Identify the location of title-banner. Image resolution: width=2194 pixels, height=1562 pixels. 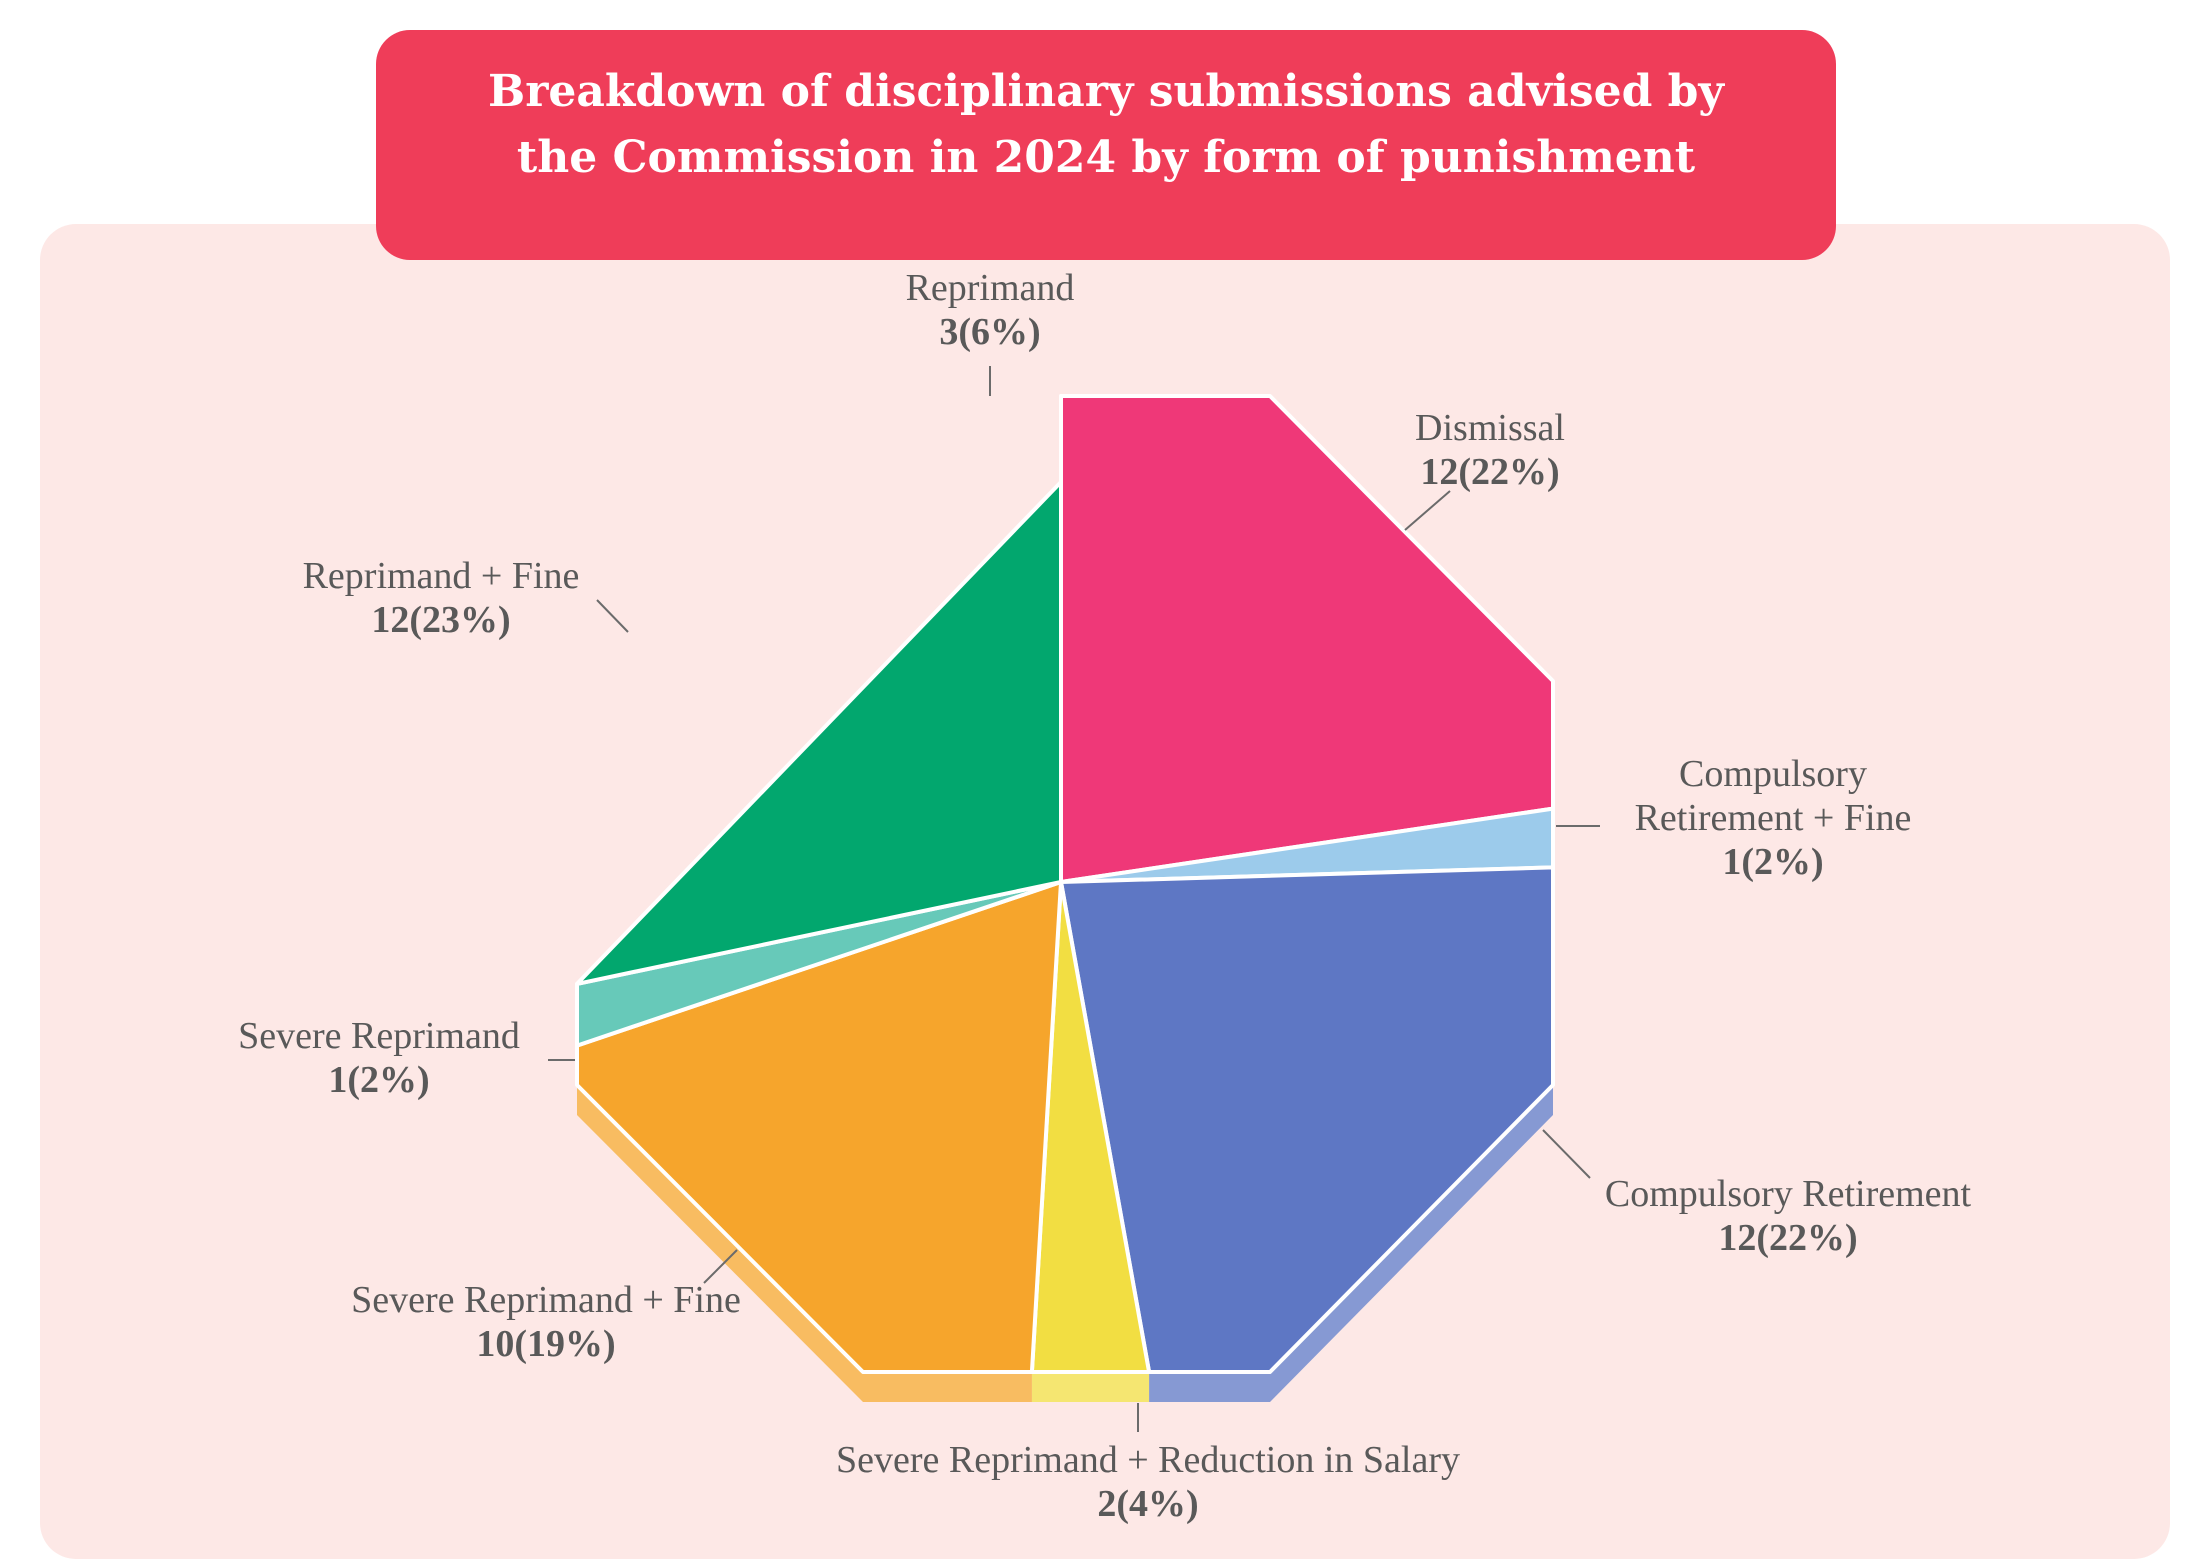
(1106, 145).